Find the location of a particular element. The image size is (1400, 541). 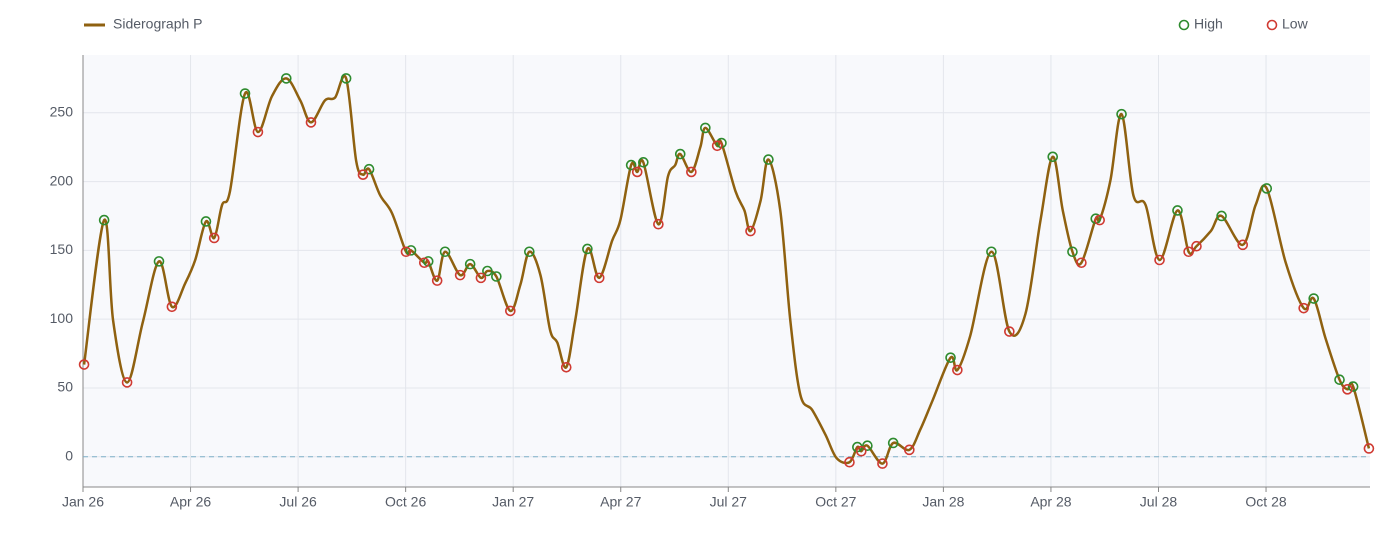

legend-label: Low is located at coordinates (1295, 24).